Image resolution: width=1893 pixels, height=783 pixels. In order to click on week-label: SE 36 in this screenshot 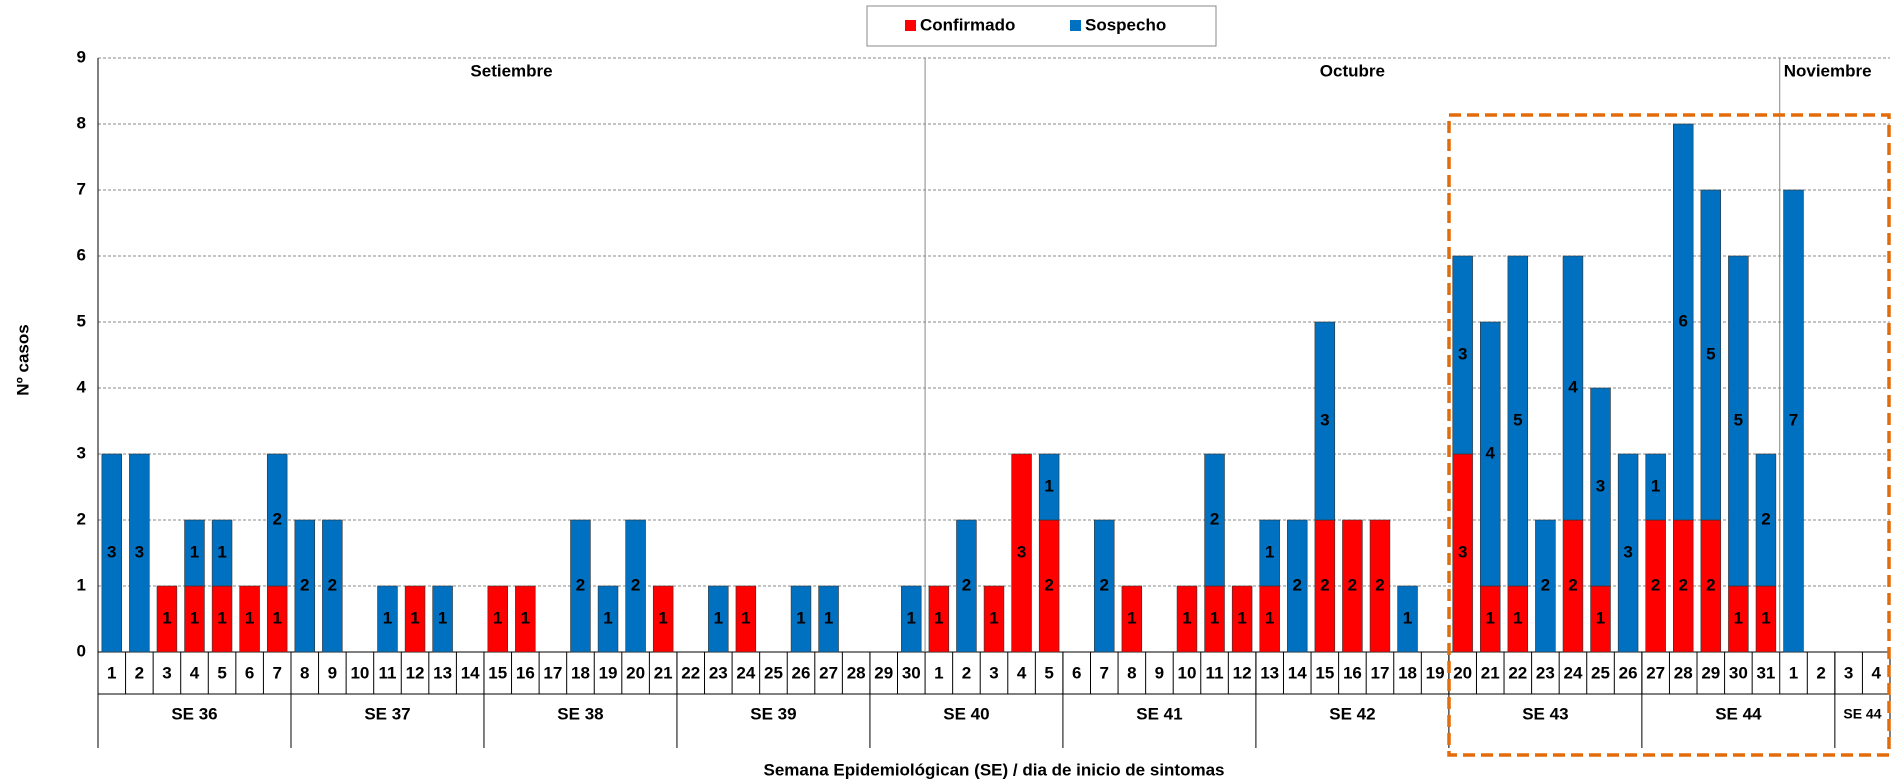, I will do `click(194, 713)`.